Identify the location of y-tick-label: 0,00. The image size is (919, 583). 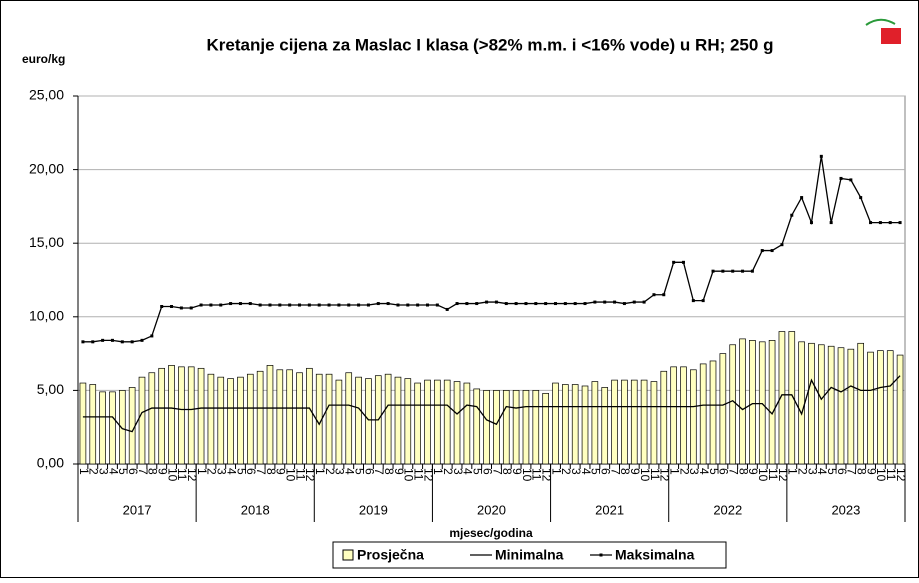
(50, 463).